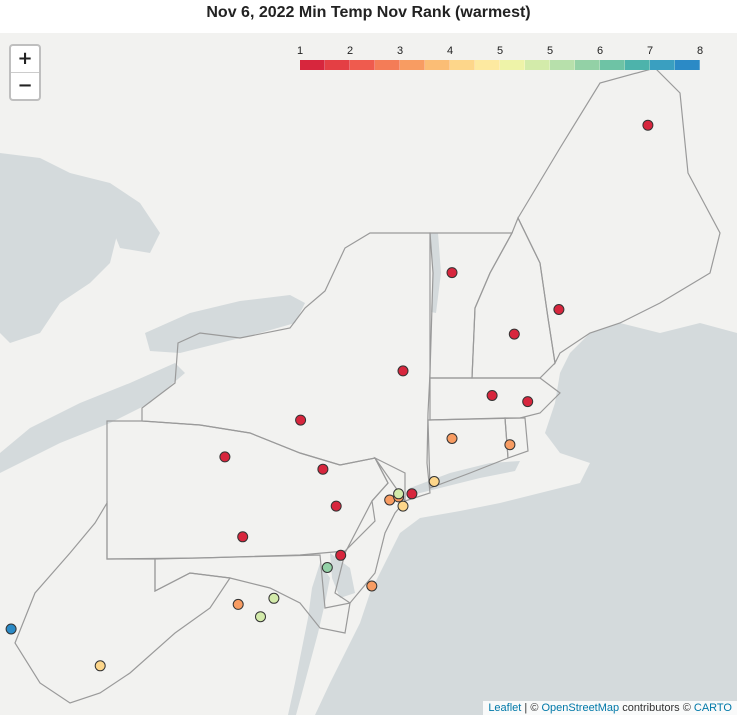 Image resolution: width=737 pixels, height=715 pixels. I want to click on legend-color-bar, so click(500, 65).